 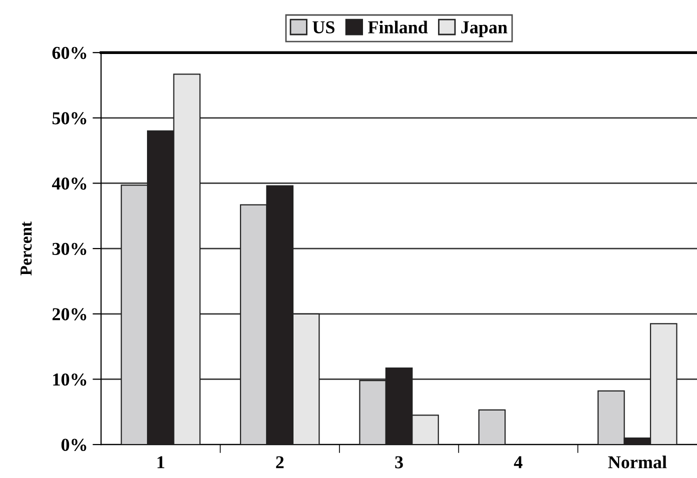 What do you see at coordinates (637, 462) in the screenshot?
I see `x-tick-label: Normal` at bounding box center [637, 462].